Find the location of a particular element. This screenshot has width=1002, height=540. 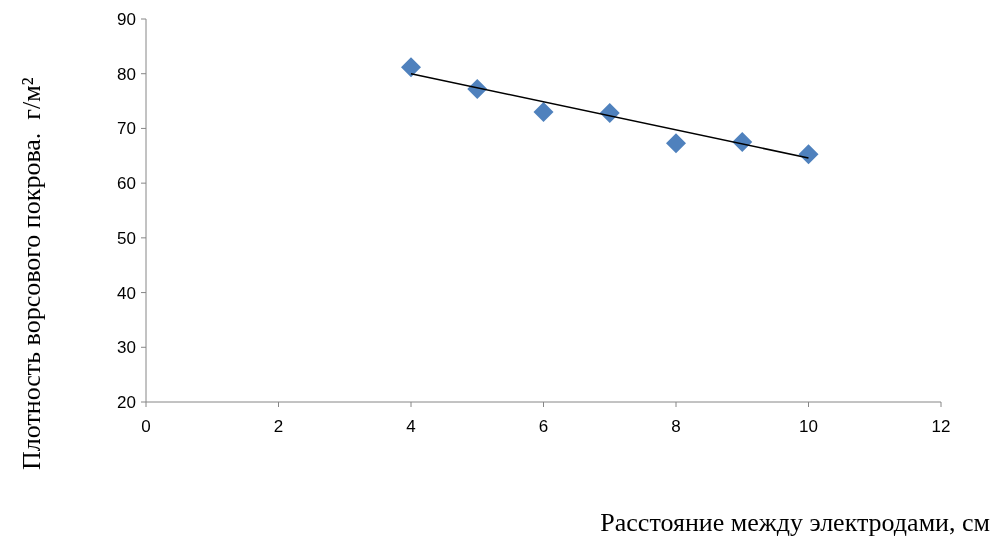

y-axis-title: Плотность ворсового покрова. г/м² is located at coordinates (31, 273).